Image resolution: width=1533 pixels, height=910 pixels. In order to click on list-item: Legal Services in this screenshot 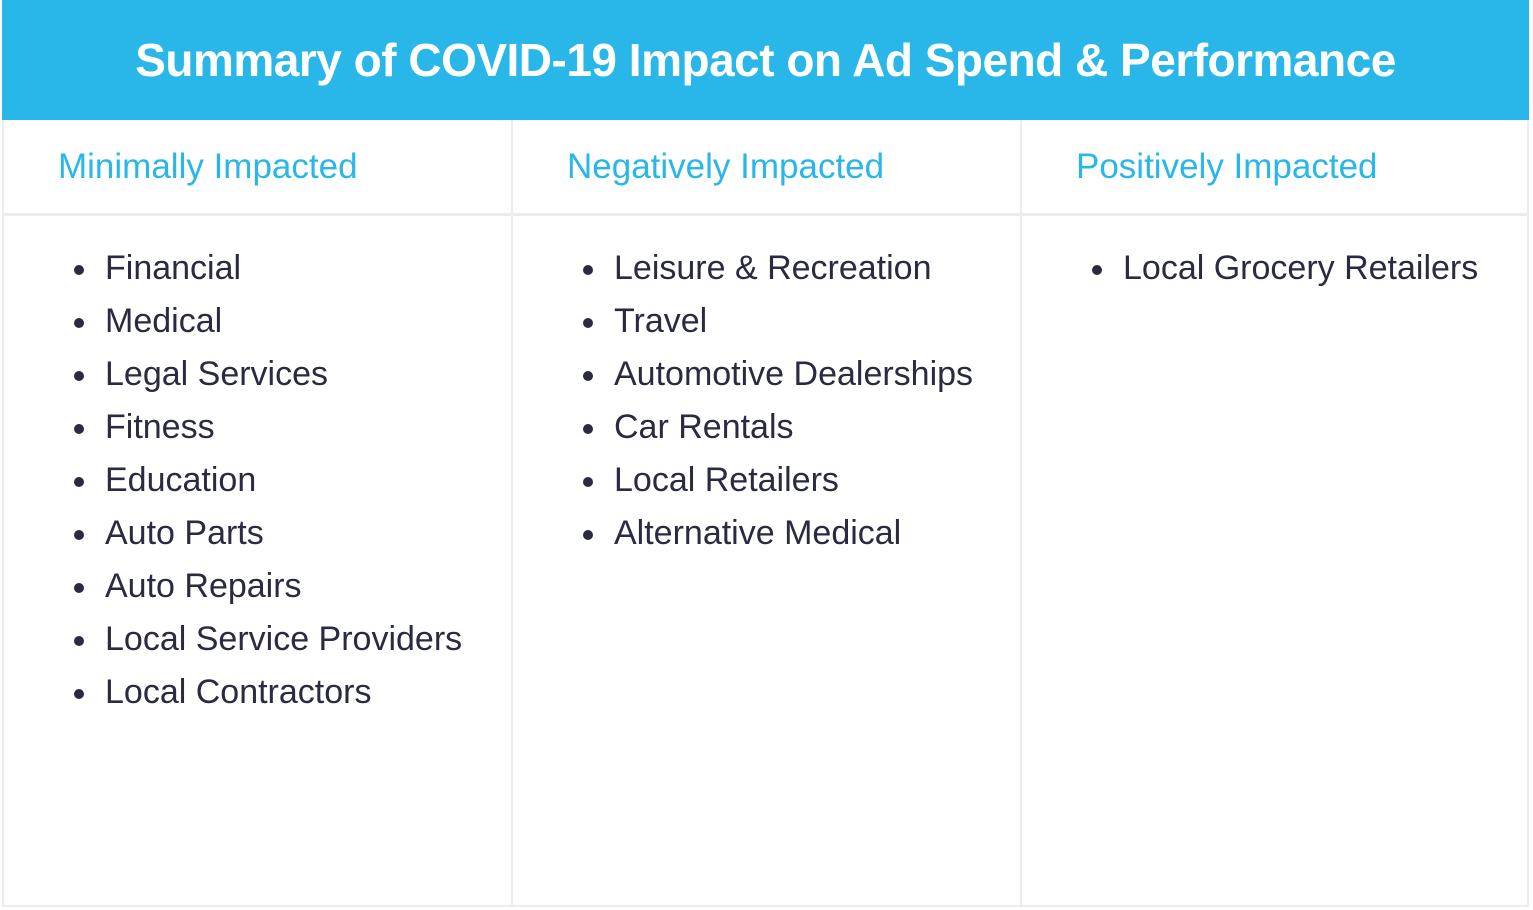, I will do `click(292, 374)`.